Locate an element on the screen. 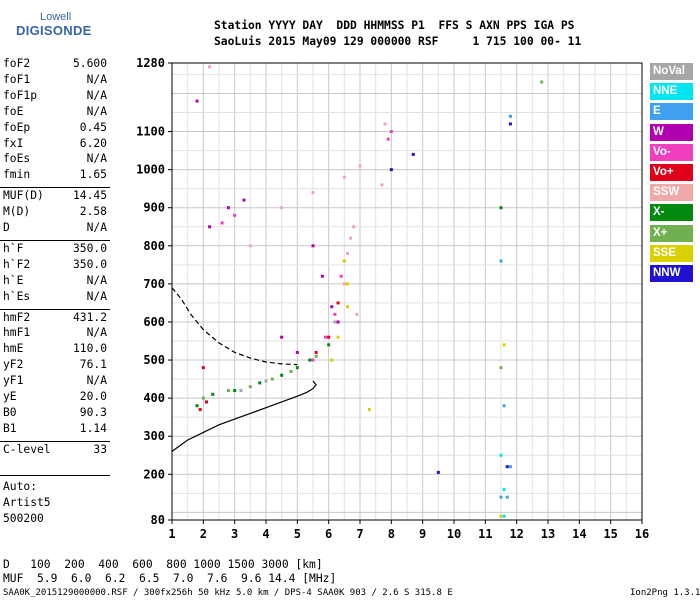  logo-digisonde: DIGISONDE is located at coordinates (54, 30).